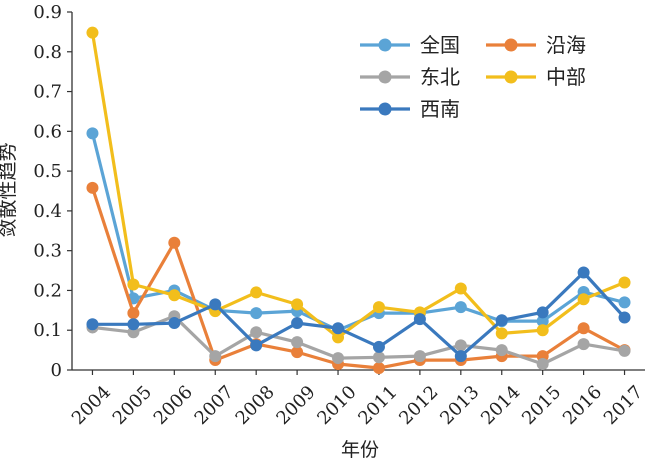 The image size is (650, 467). What do you see at coordinates (47, 92) in the screenshot?
I see `y-tick-label: 0.7` at bounding box center [47, 92].